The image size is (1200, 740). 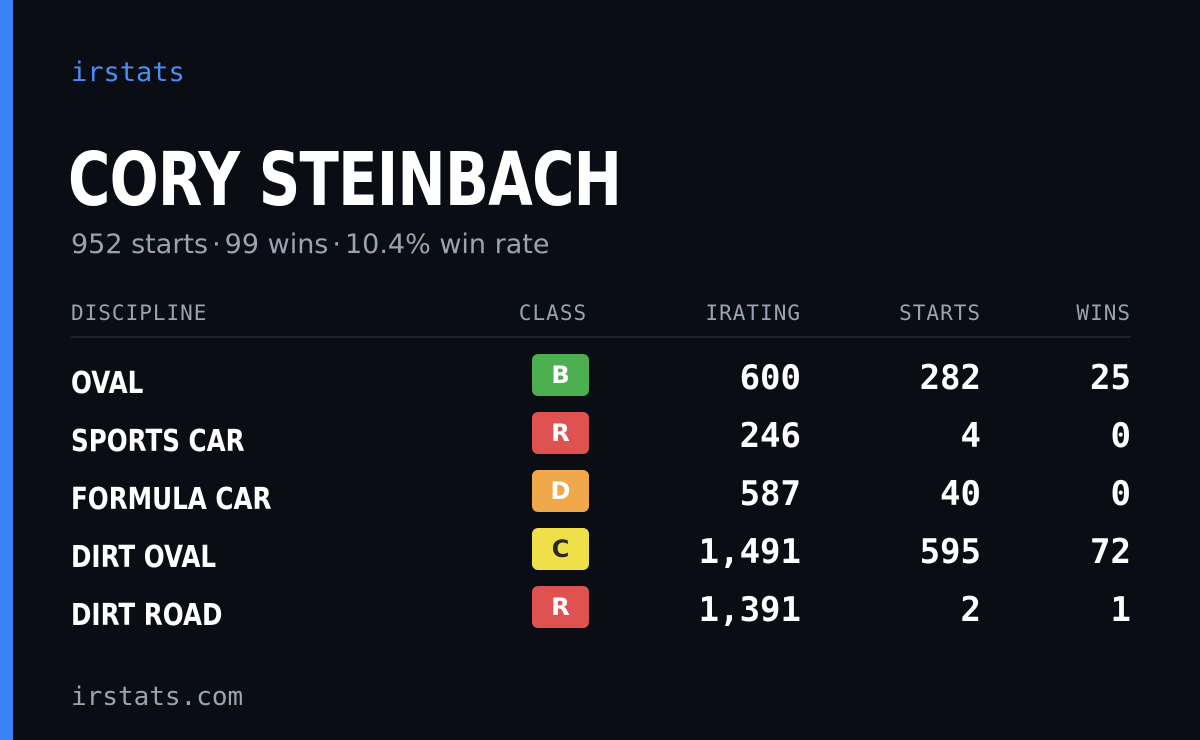 I want to click on row-wins: 72, so click(x=1110, y=552).